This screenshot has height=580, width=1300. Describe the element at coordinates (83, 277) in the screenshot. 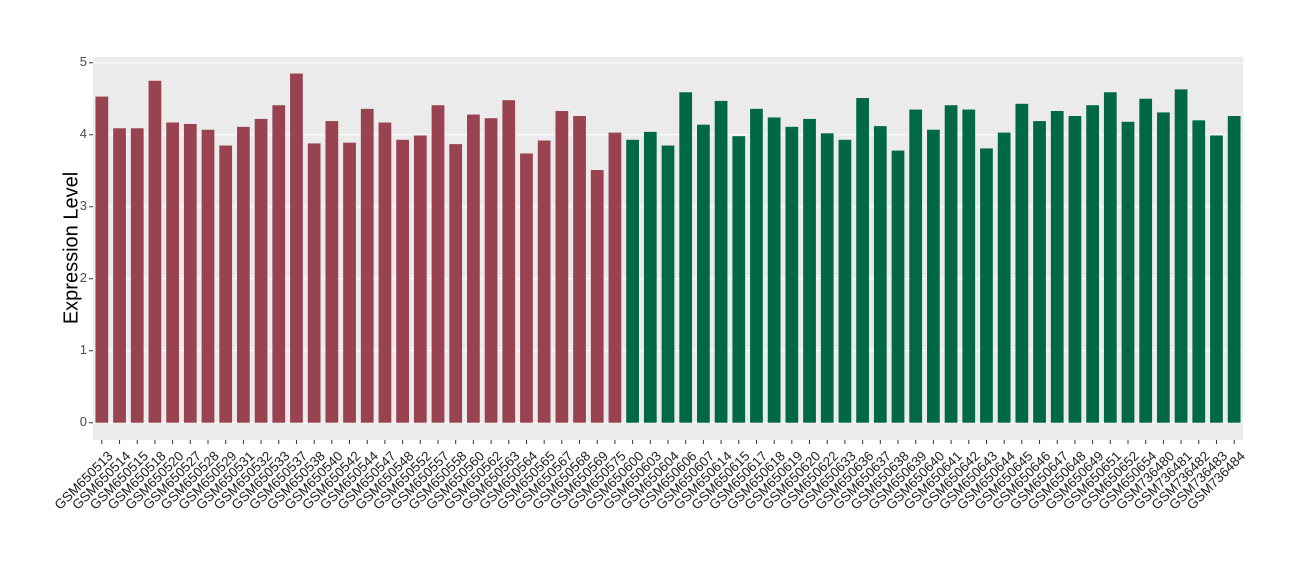

I see `y-tick-label: 2` at that location.